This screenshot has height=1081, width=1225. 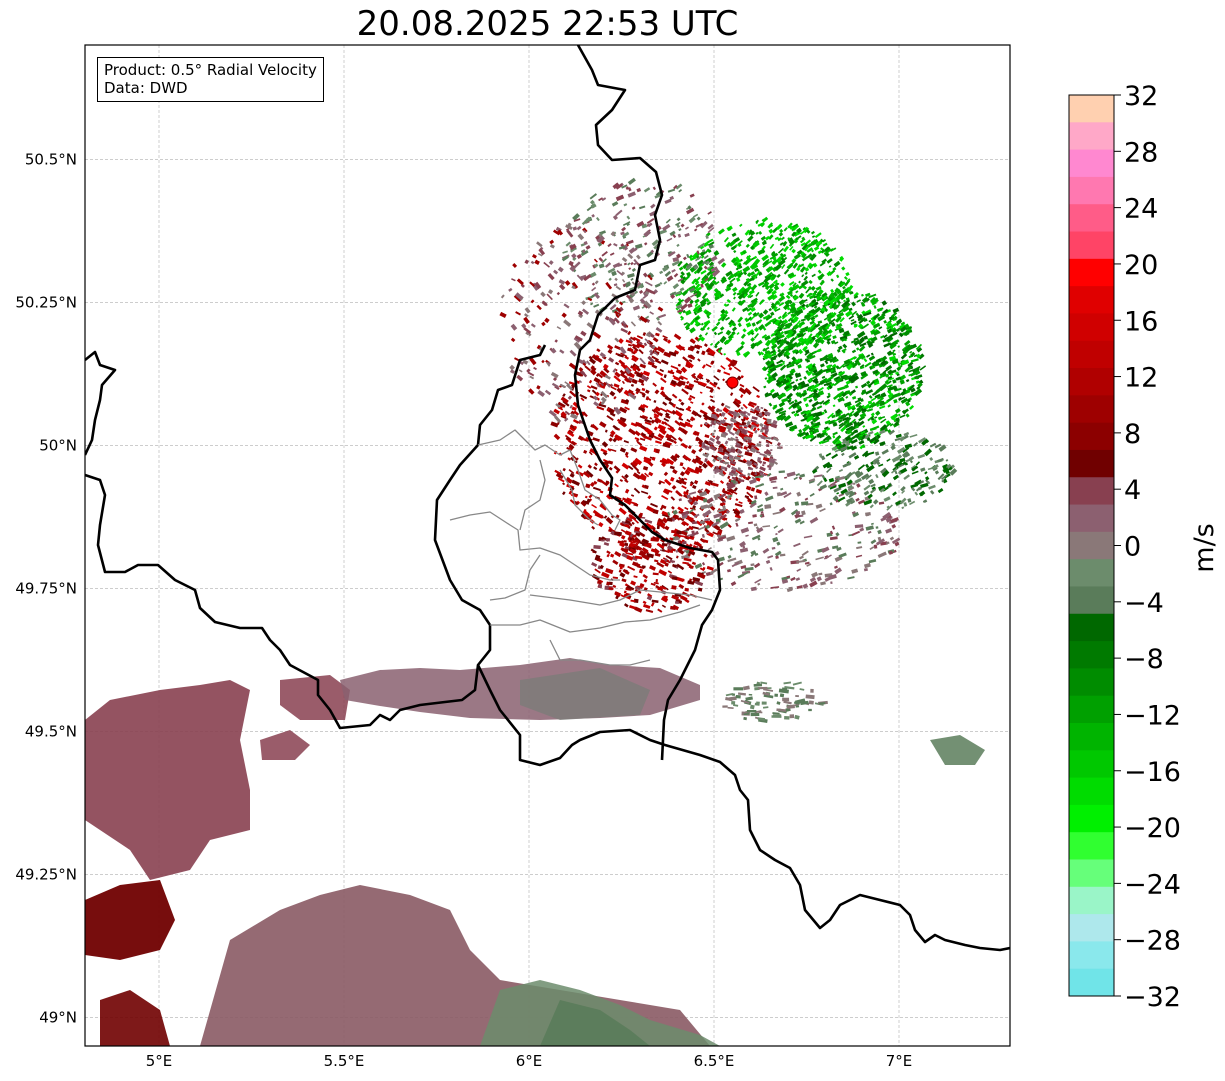 What do you see at coordinates (1141, 265) in the screenshot?
I see `colorbar-tick-label: 20` at bounding box center [1141, 265].